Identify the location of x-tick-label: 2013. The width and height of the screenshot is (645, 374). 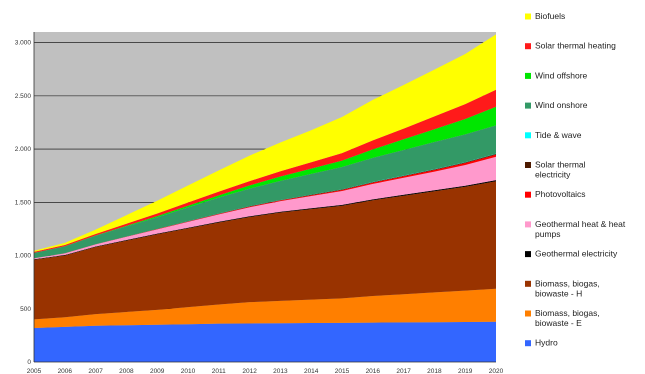
(280, 371).